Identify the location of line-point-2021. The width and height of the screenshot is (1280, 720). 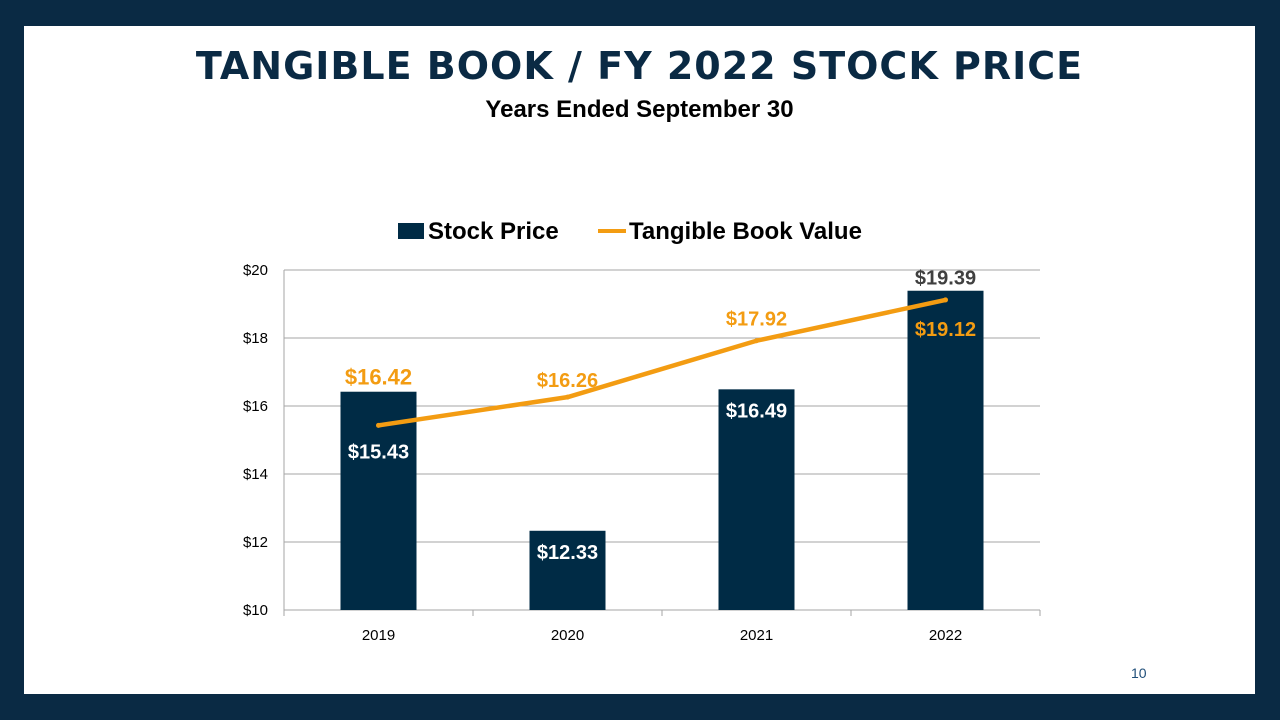
(756, 341).